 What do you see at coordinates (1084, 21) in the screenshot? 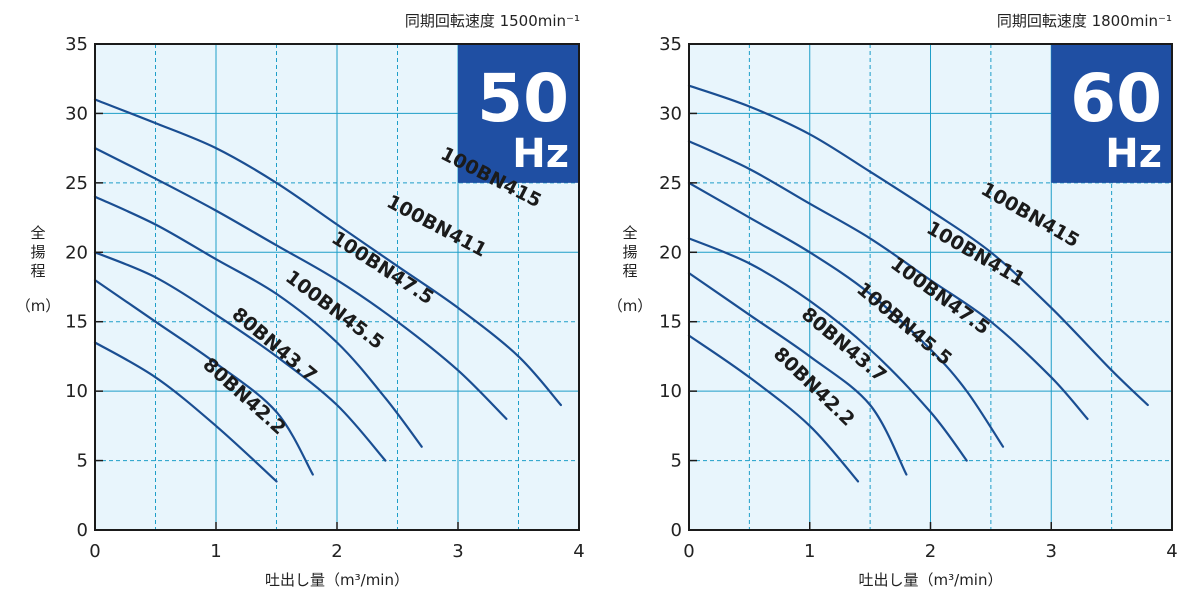
I see `rotation-speed-label: 同期回転速度 1800min⁻¹` at bounding box center [1084, 21].